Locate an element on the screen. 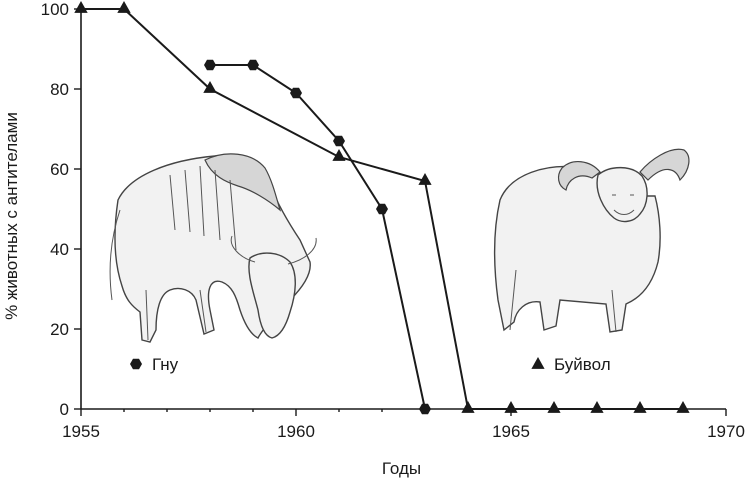 The height and width of the screenshot is (481, 753). x-tick-label: 1970 is located at coordinates (726, 431).